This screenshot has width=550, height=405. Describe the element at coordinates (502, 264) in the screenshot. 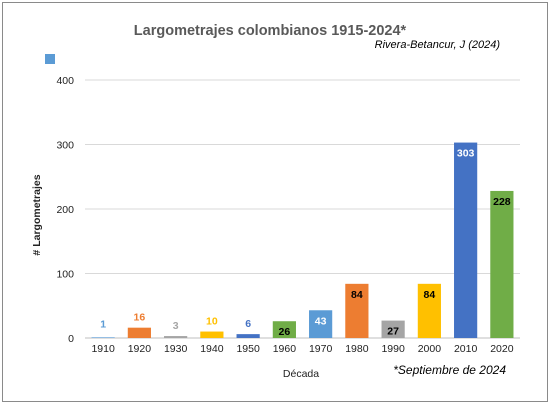

I see `bar-2020` at that location.